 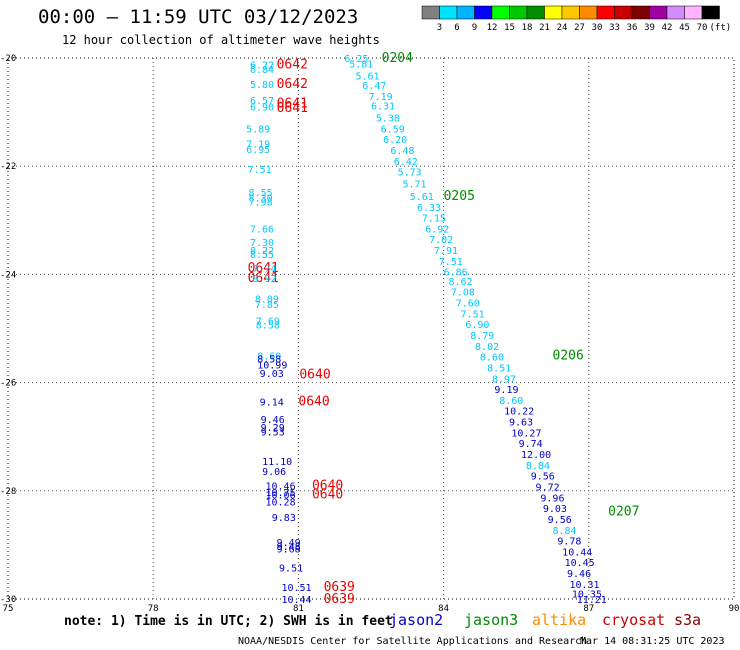 I want to click on x-tick-label: 81, so click(x=298, y=609).